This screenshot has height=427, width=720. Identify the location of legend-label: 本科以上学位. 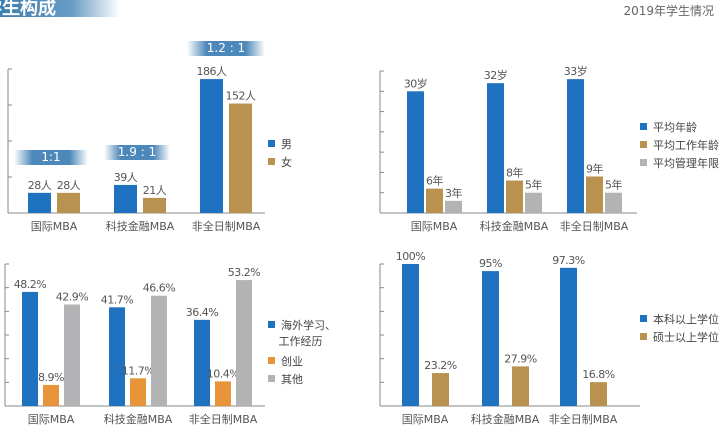
(686, 319).